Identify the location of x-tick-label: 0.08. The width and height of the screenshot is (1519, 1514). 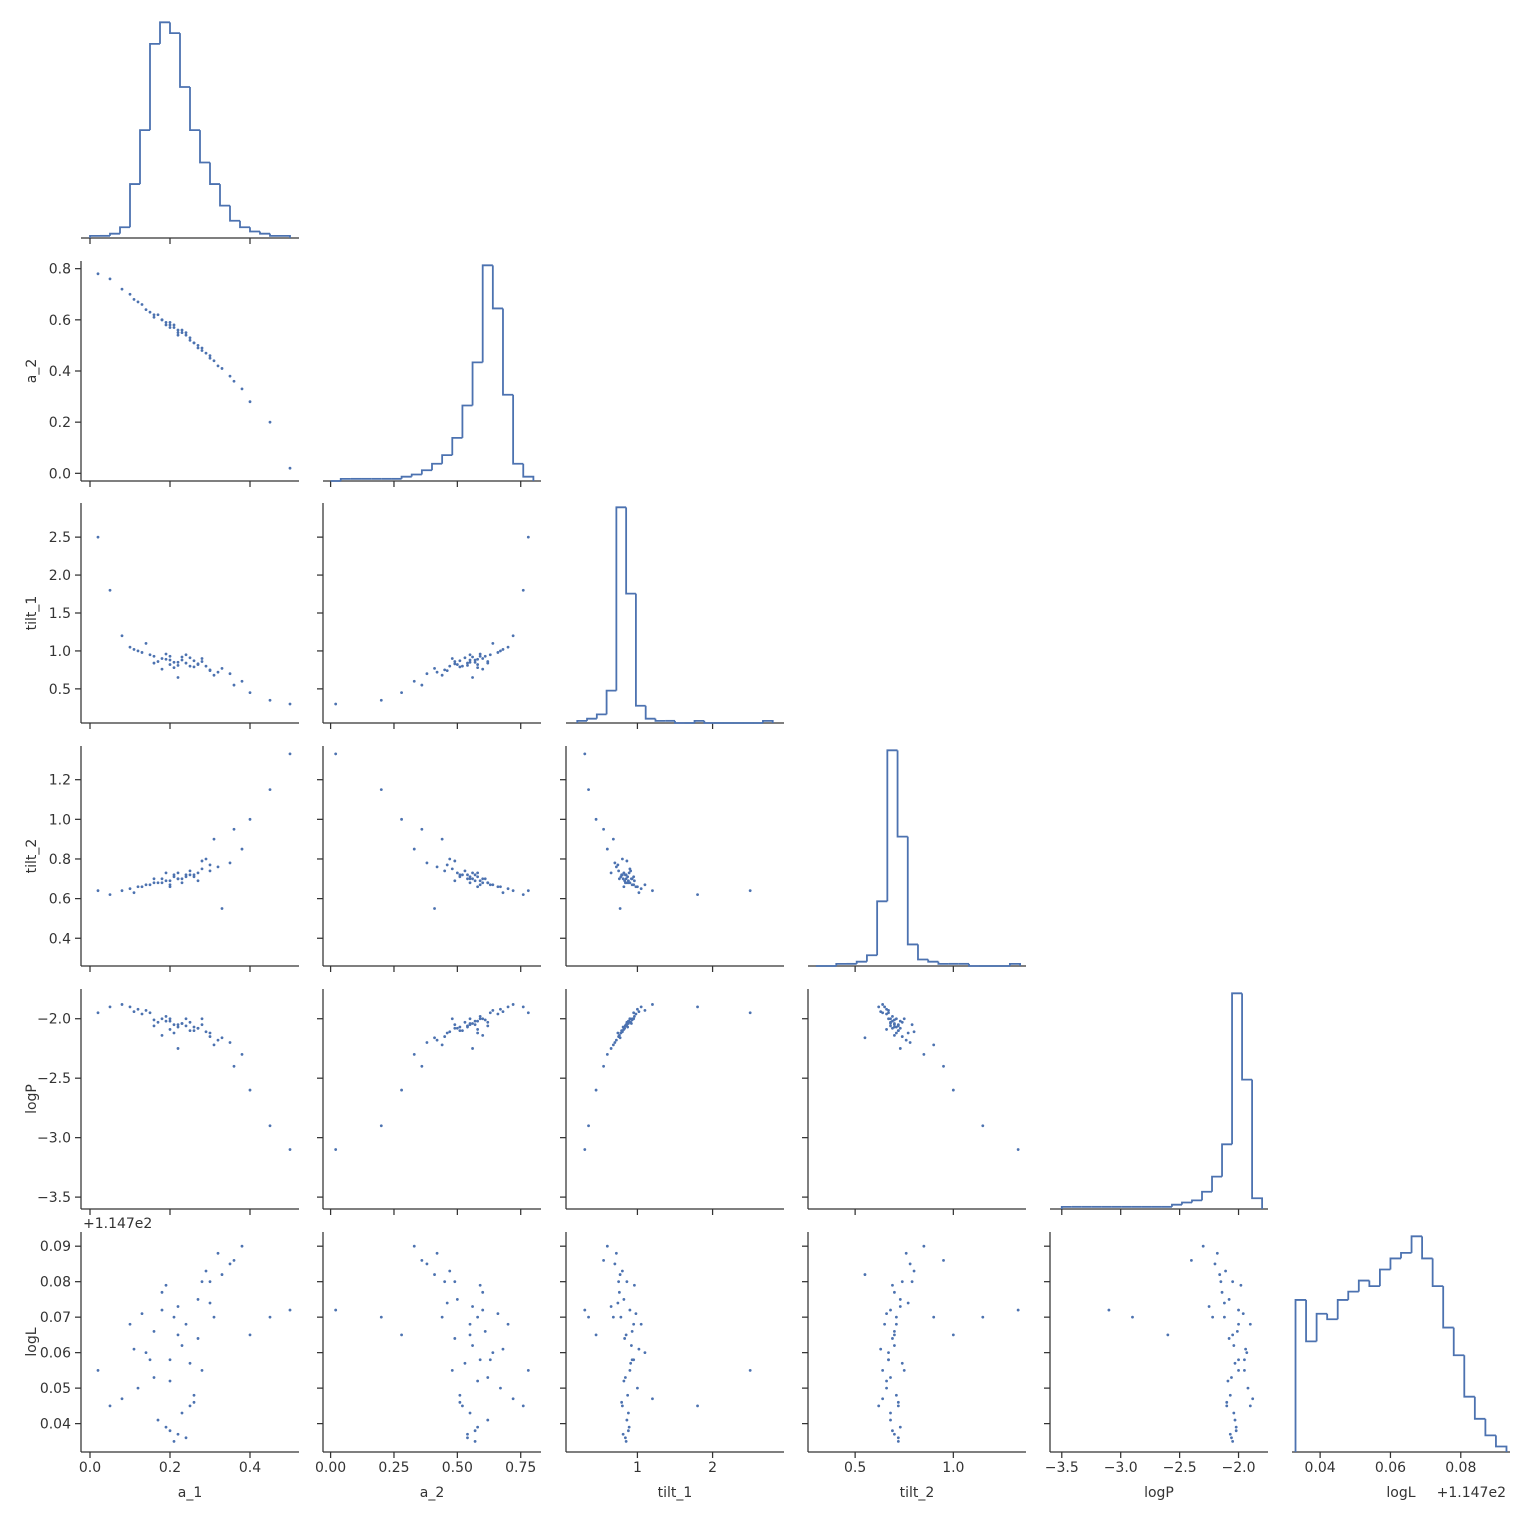
(1460, 1468).